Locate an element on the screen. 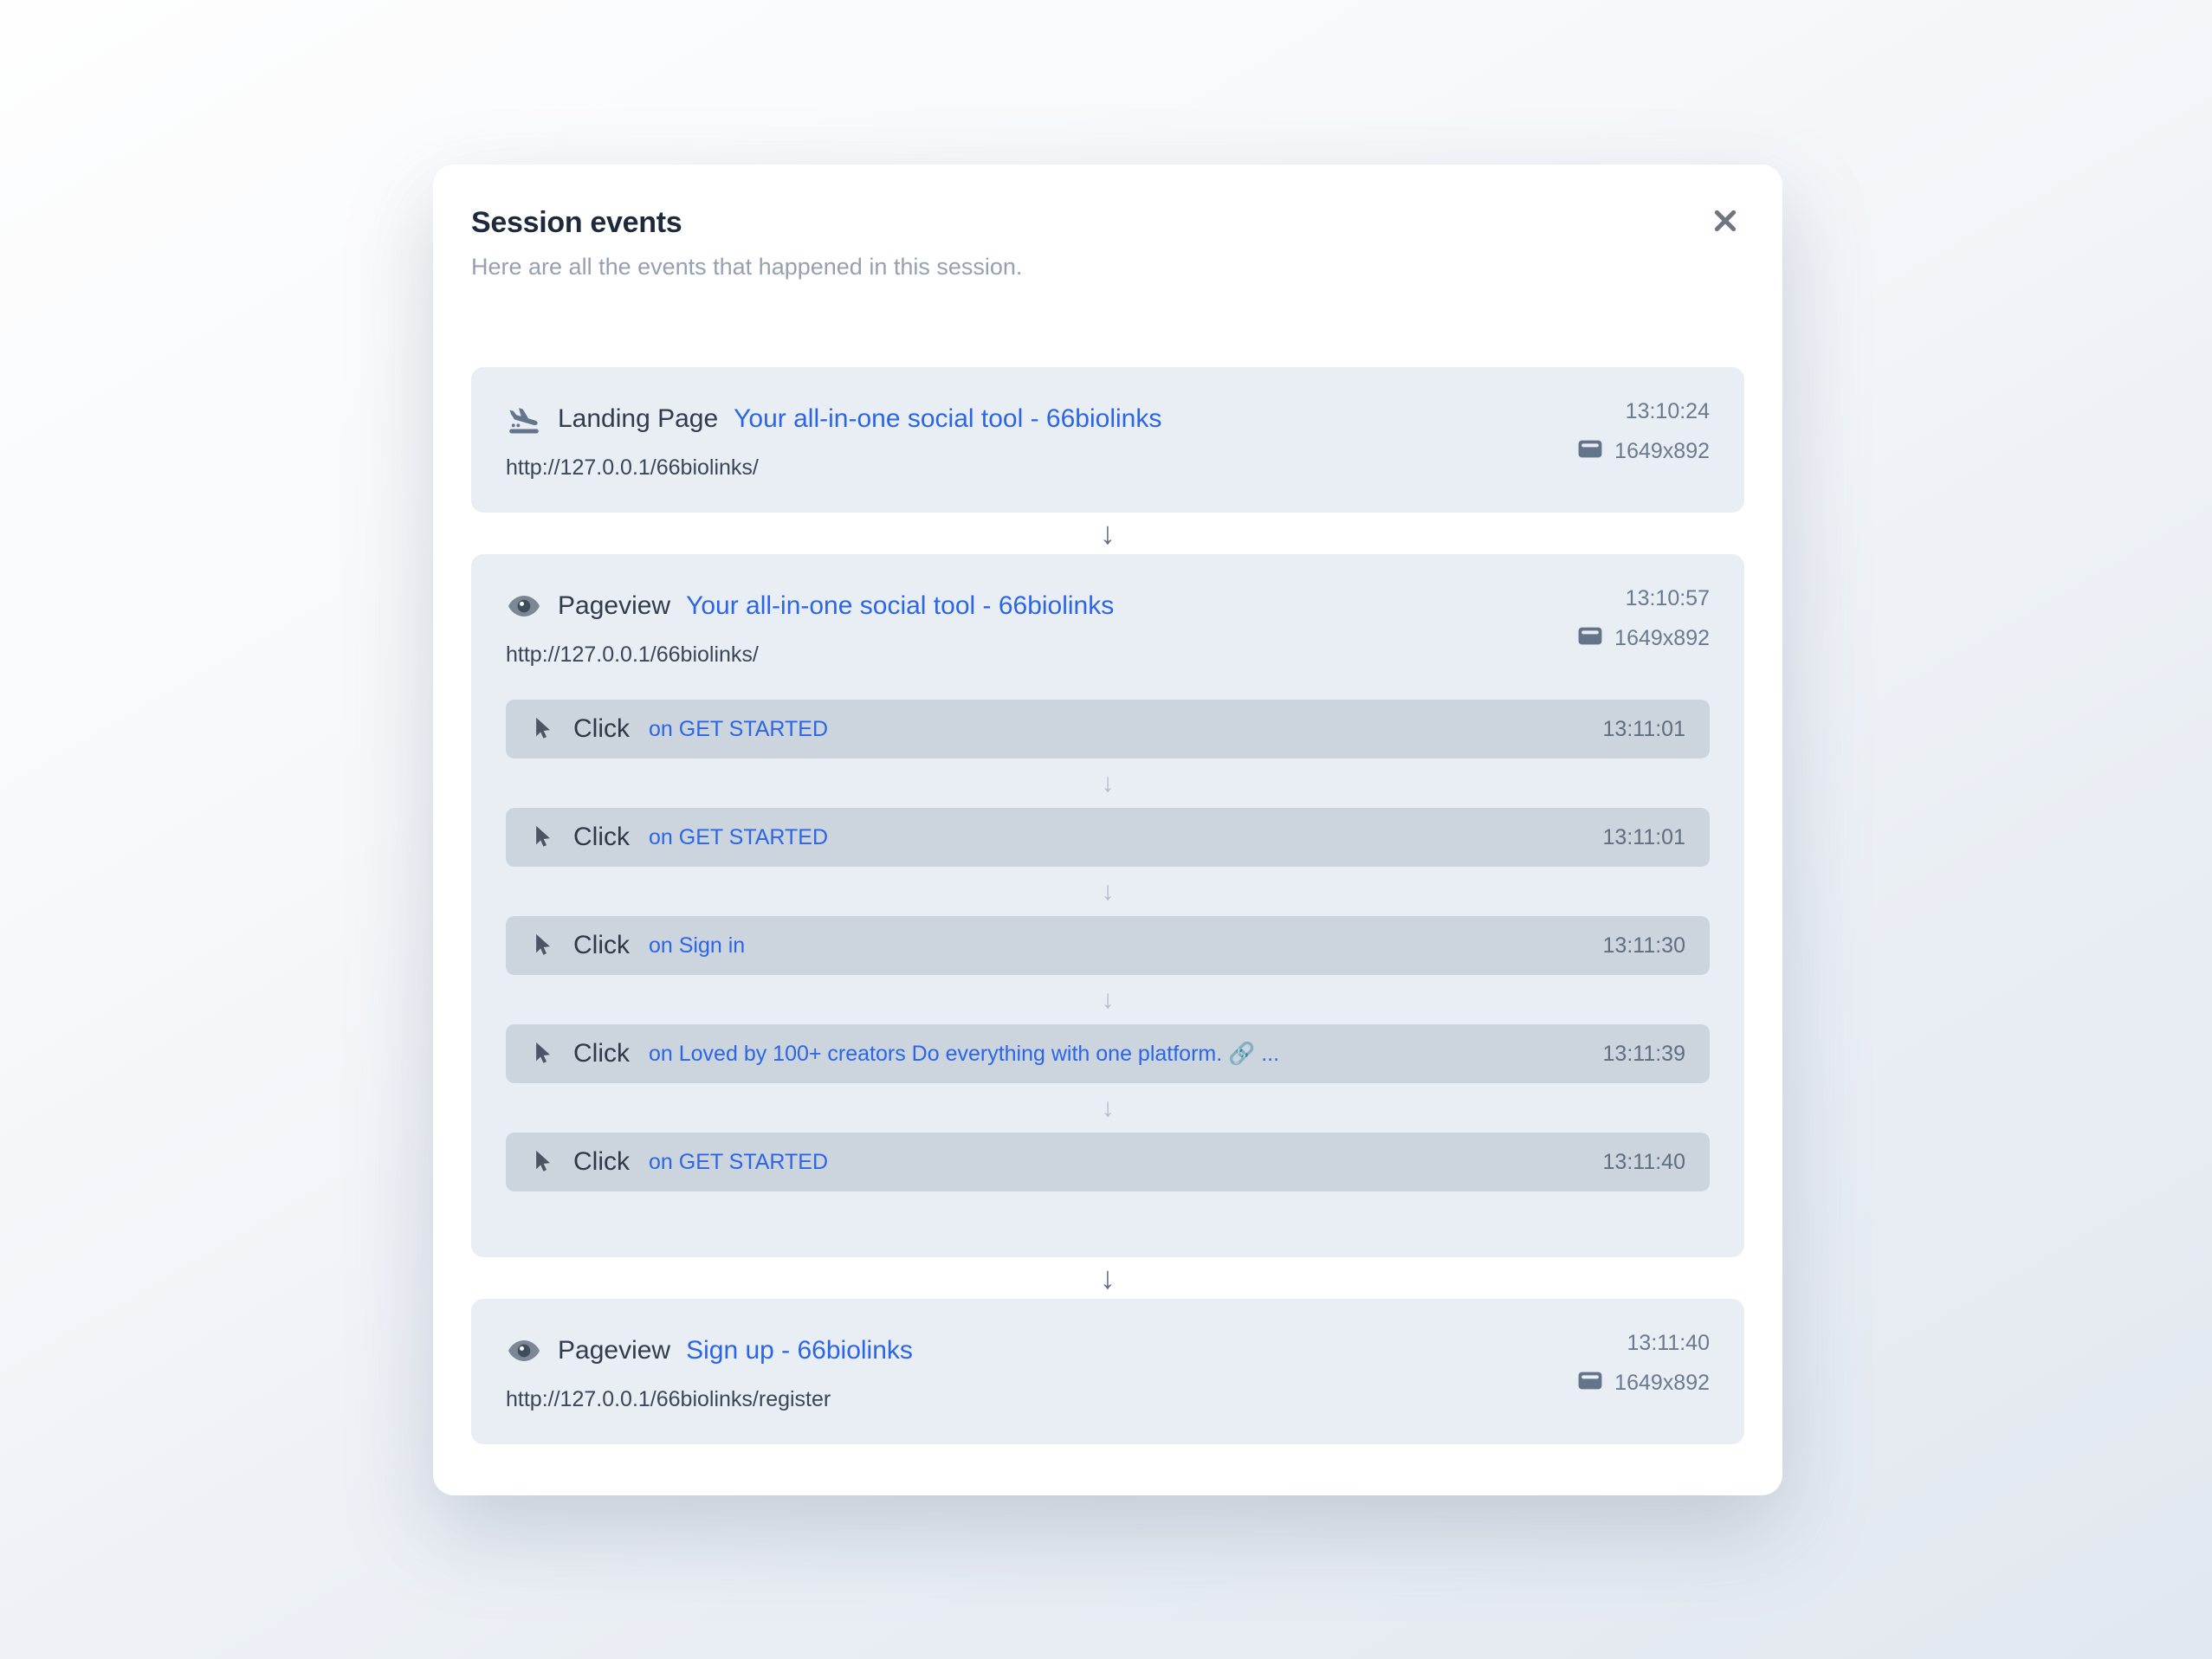  close-icon is located at coordinates (1725, 222).